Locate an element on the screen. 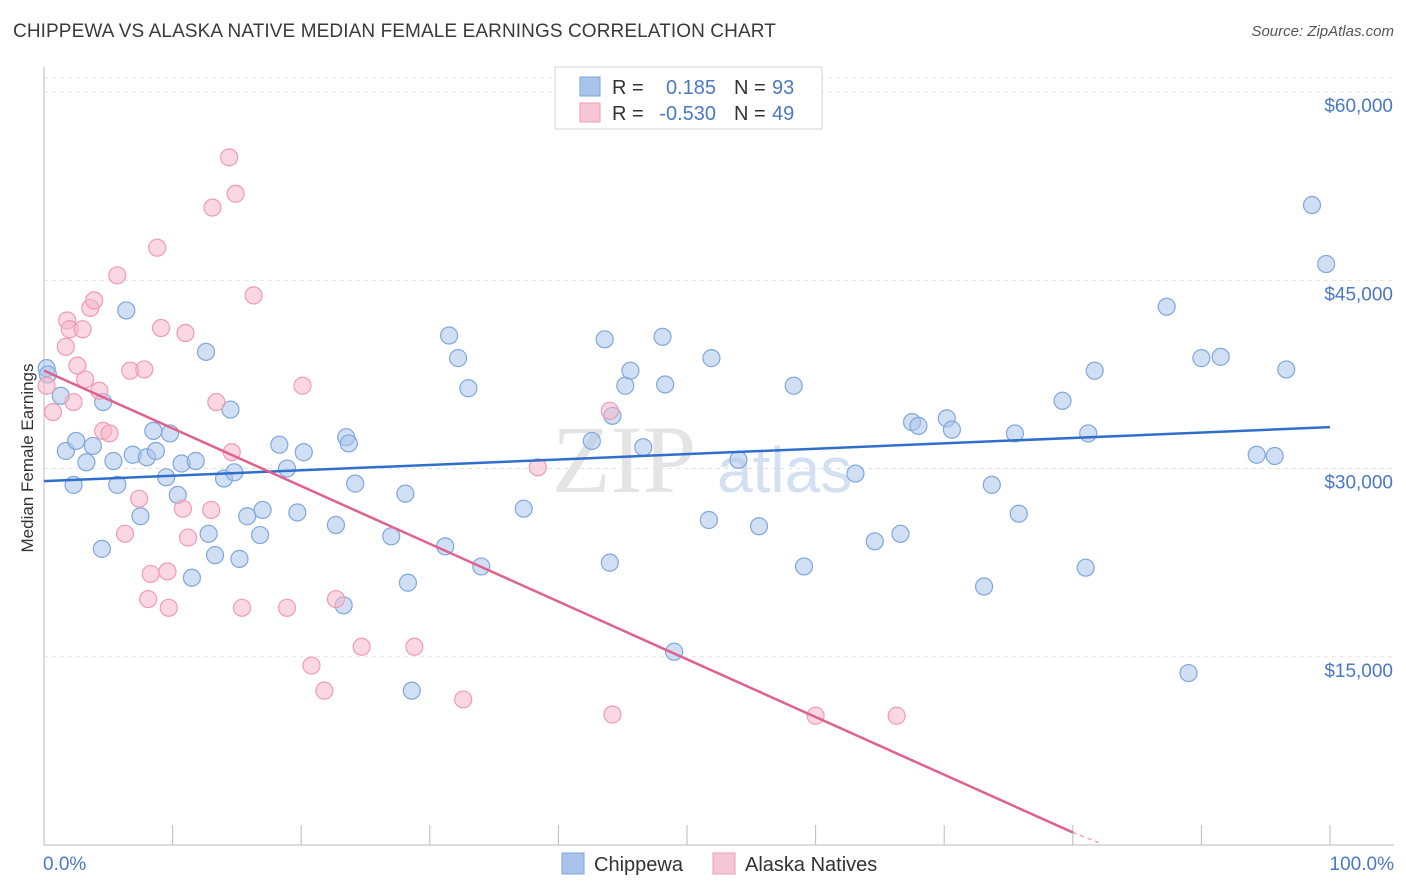  legend-n-value-chippewa: 93 is located at coordinates (783, 88).